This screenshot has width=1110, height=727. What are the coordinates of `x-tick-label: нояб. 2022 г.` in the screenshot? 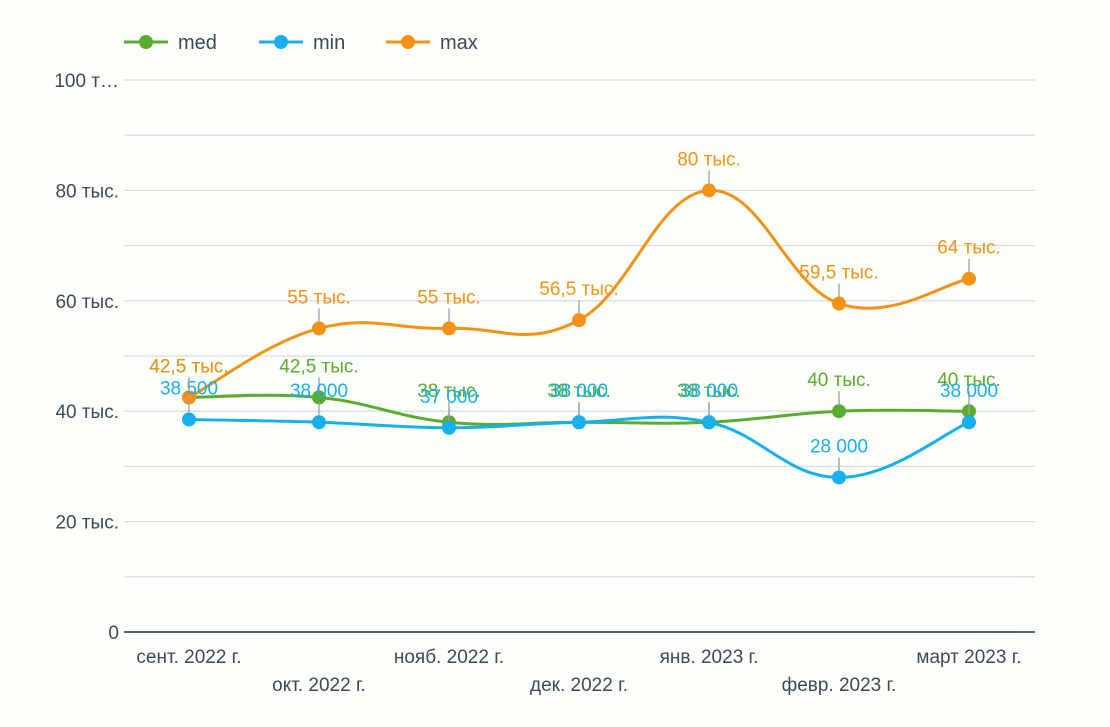 It's located at (449, 657).